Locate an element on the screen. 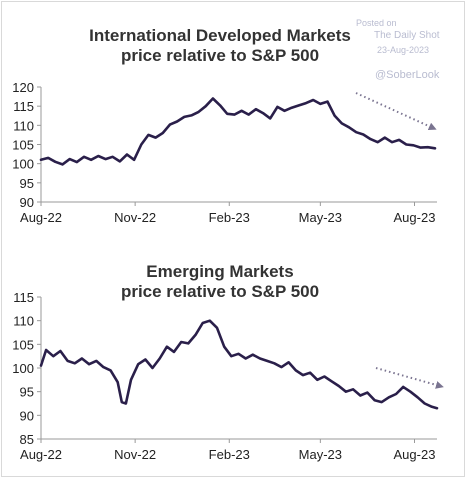  chart-2-x-tick-label: May-23 is located at coordinates (320, 454).